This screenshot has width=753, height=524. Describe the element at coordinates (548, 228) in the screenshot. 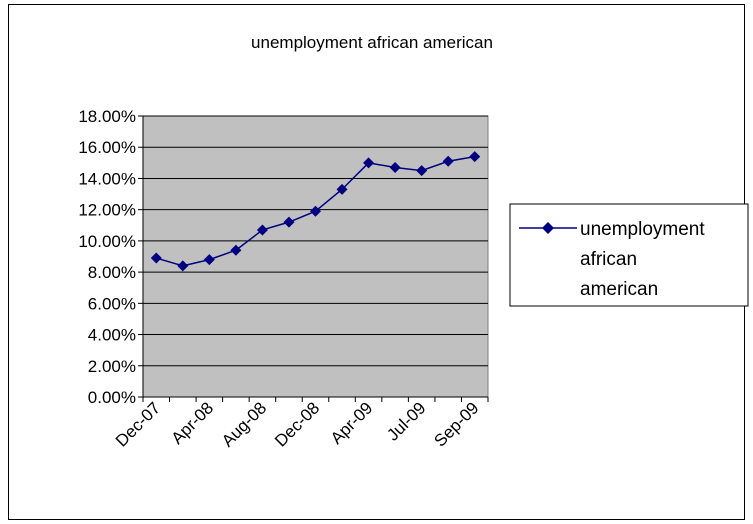

I see `legend-diamond-marker` at that location.